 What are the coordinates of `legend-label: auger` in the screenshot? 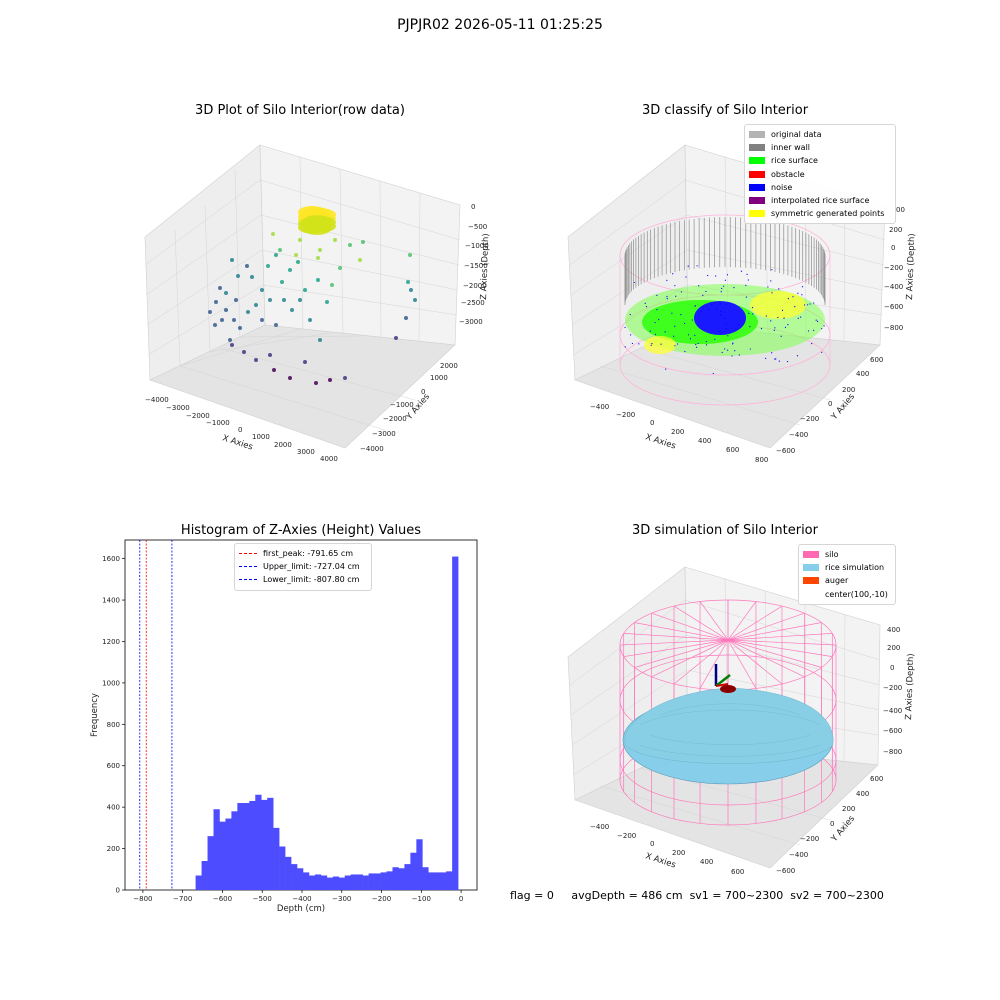 It's located at (837, 581).